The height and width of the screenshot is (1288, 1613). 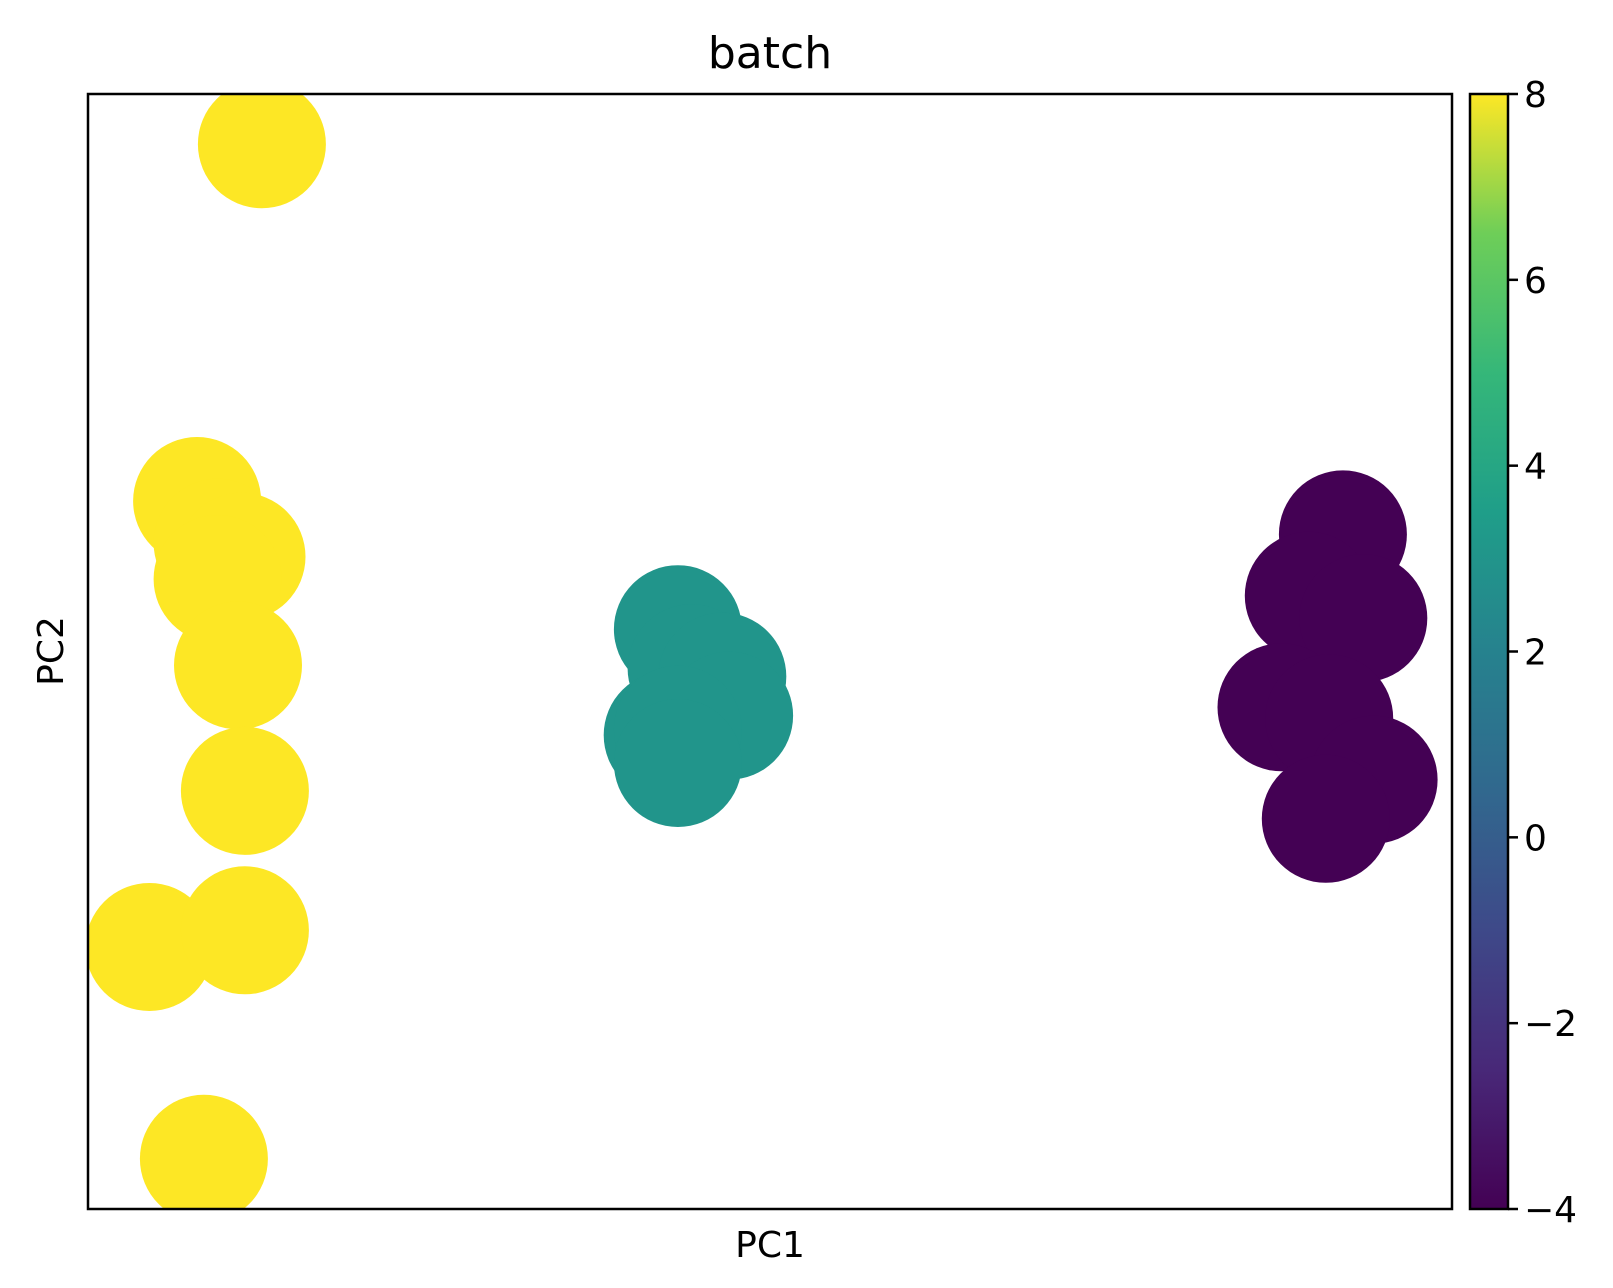 I want to click on colorbar-tick-label-4: 0, so click(x=1535, y=838).